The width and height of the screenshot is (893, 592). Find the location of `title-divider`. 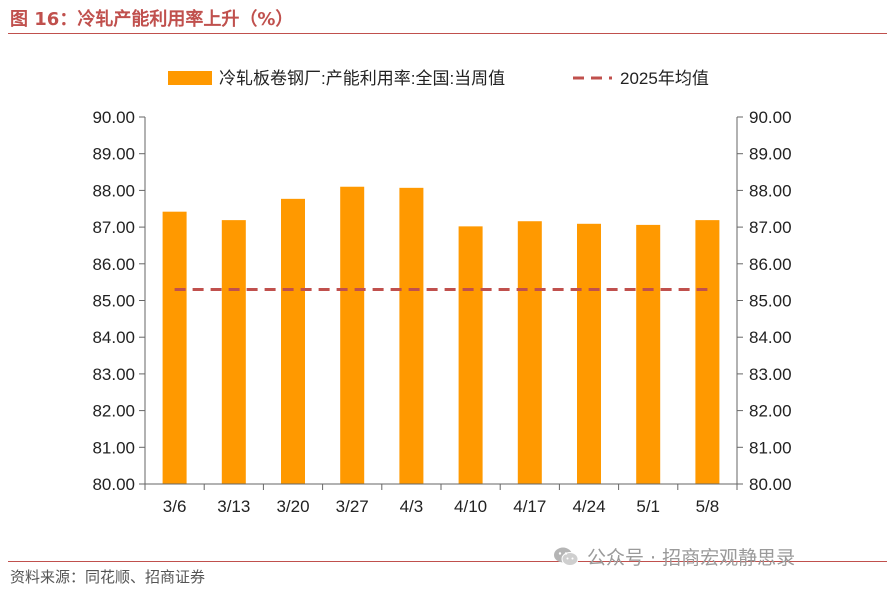

title-divider is located at coordinates (447, 33).